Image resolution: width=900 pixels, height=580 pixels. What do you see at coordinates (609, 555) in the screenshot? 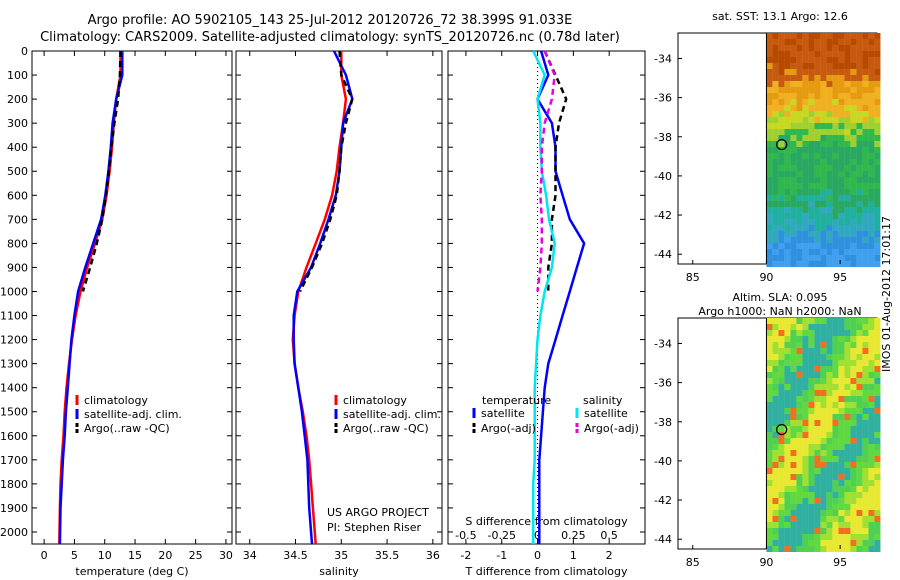
I see `difference-xtick-label: 2` at bounding box center [609, 555].